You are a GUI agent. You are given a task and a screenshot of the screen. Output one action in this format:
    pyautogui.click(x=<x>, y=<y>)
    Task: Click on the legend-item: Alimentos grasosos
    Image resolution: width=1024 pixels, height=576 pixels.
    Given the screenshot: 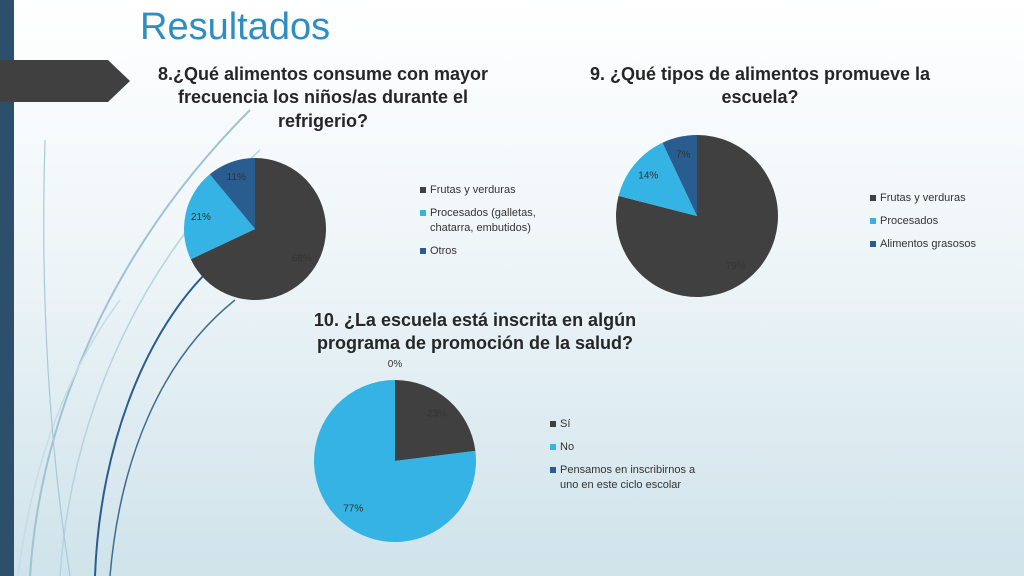 What is the action you would take?
    pyautogui.click(x=940, y=244)
    